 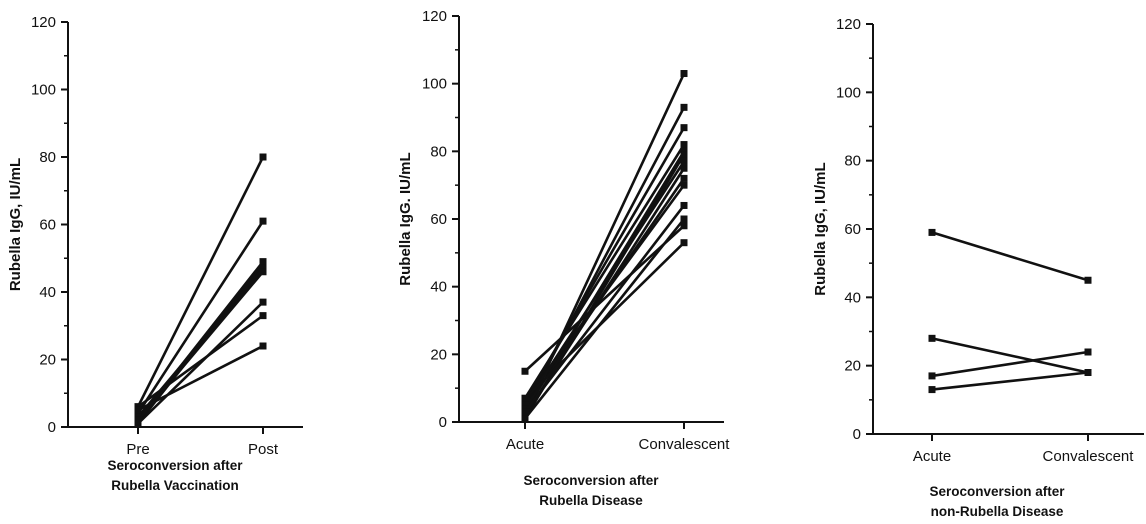 I want to click on y-axis-title: Rubella IgG. IU/mL, so click(x=405, y=218).